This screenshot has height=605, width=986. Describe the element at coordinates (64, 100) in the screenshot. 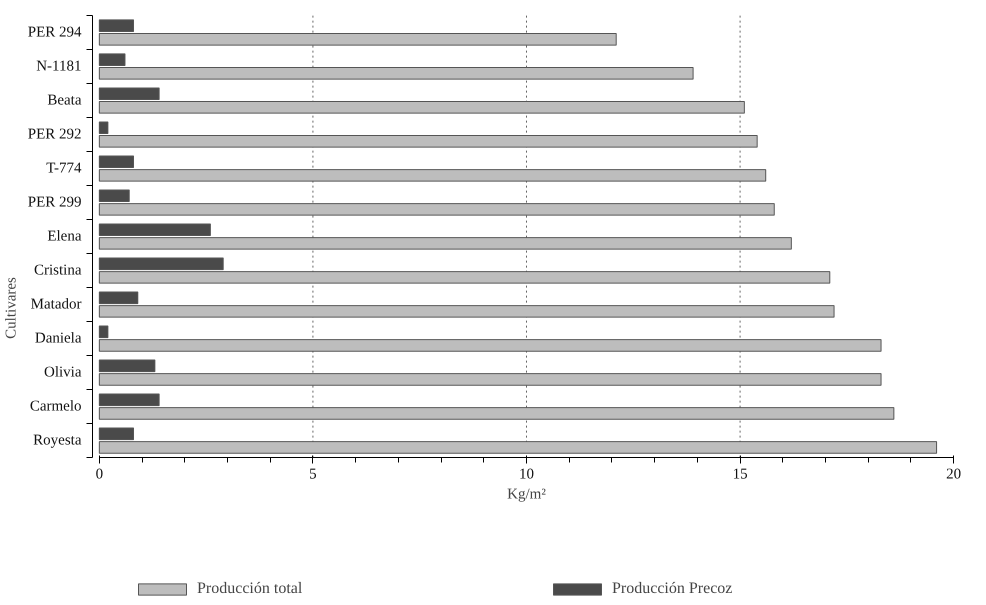

I see `y-tick-label: Beata` at that location.